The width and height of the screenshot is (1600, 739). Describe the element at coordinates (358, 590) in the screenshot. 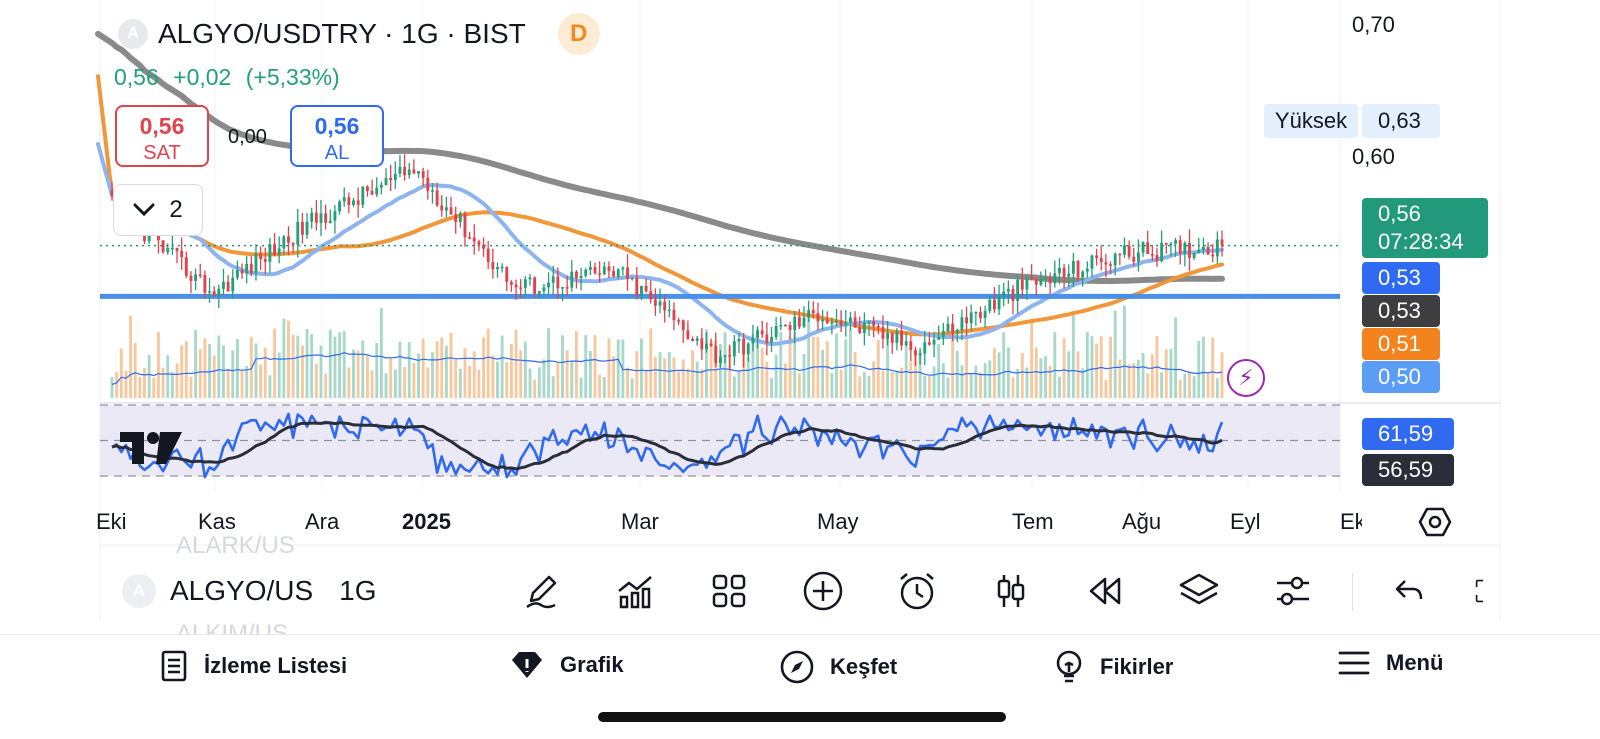

I see `toolbar-interval: 1G` at that location.